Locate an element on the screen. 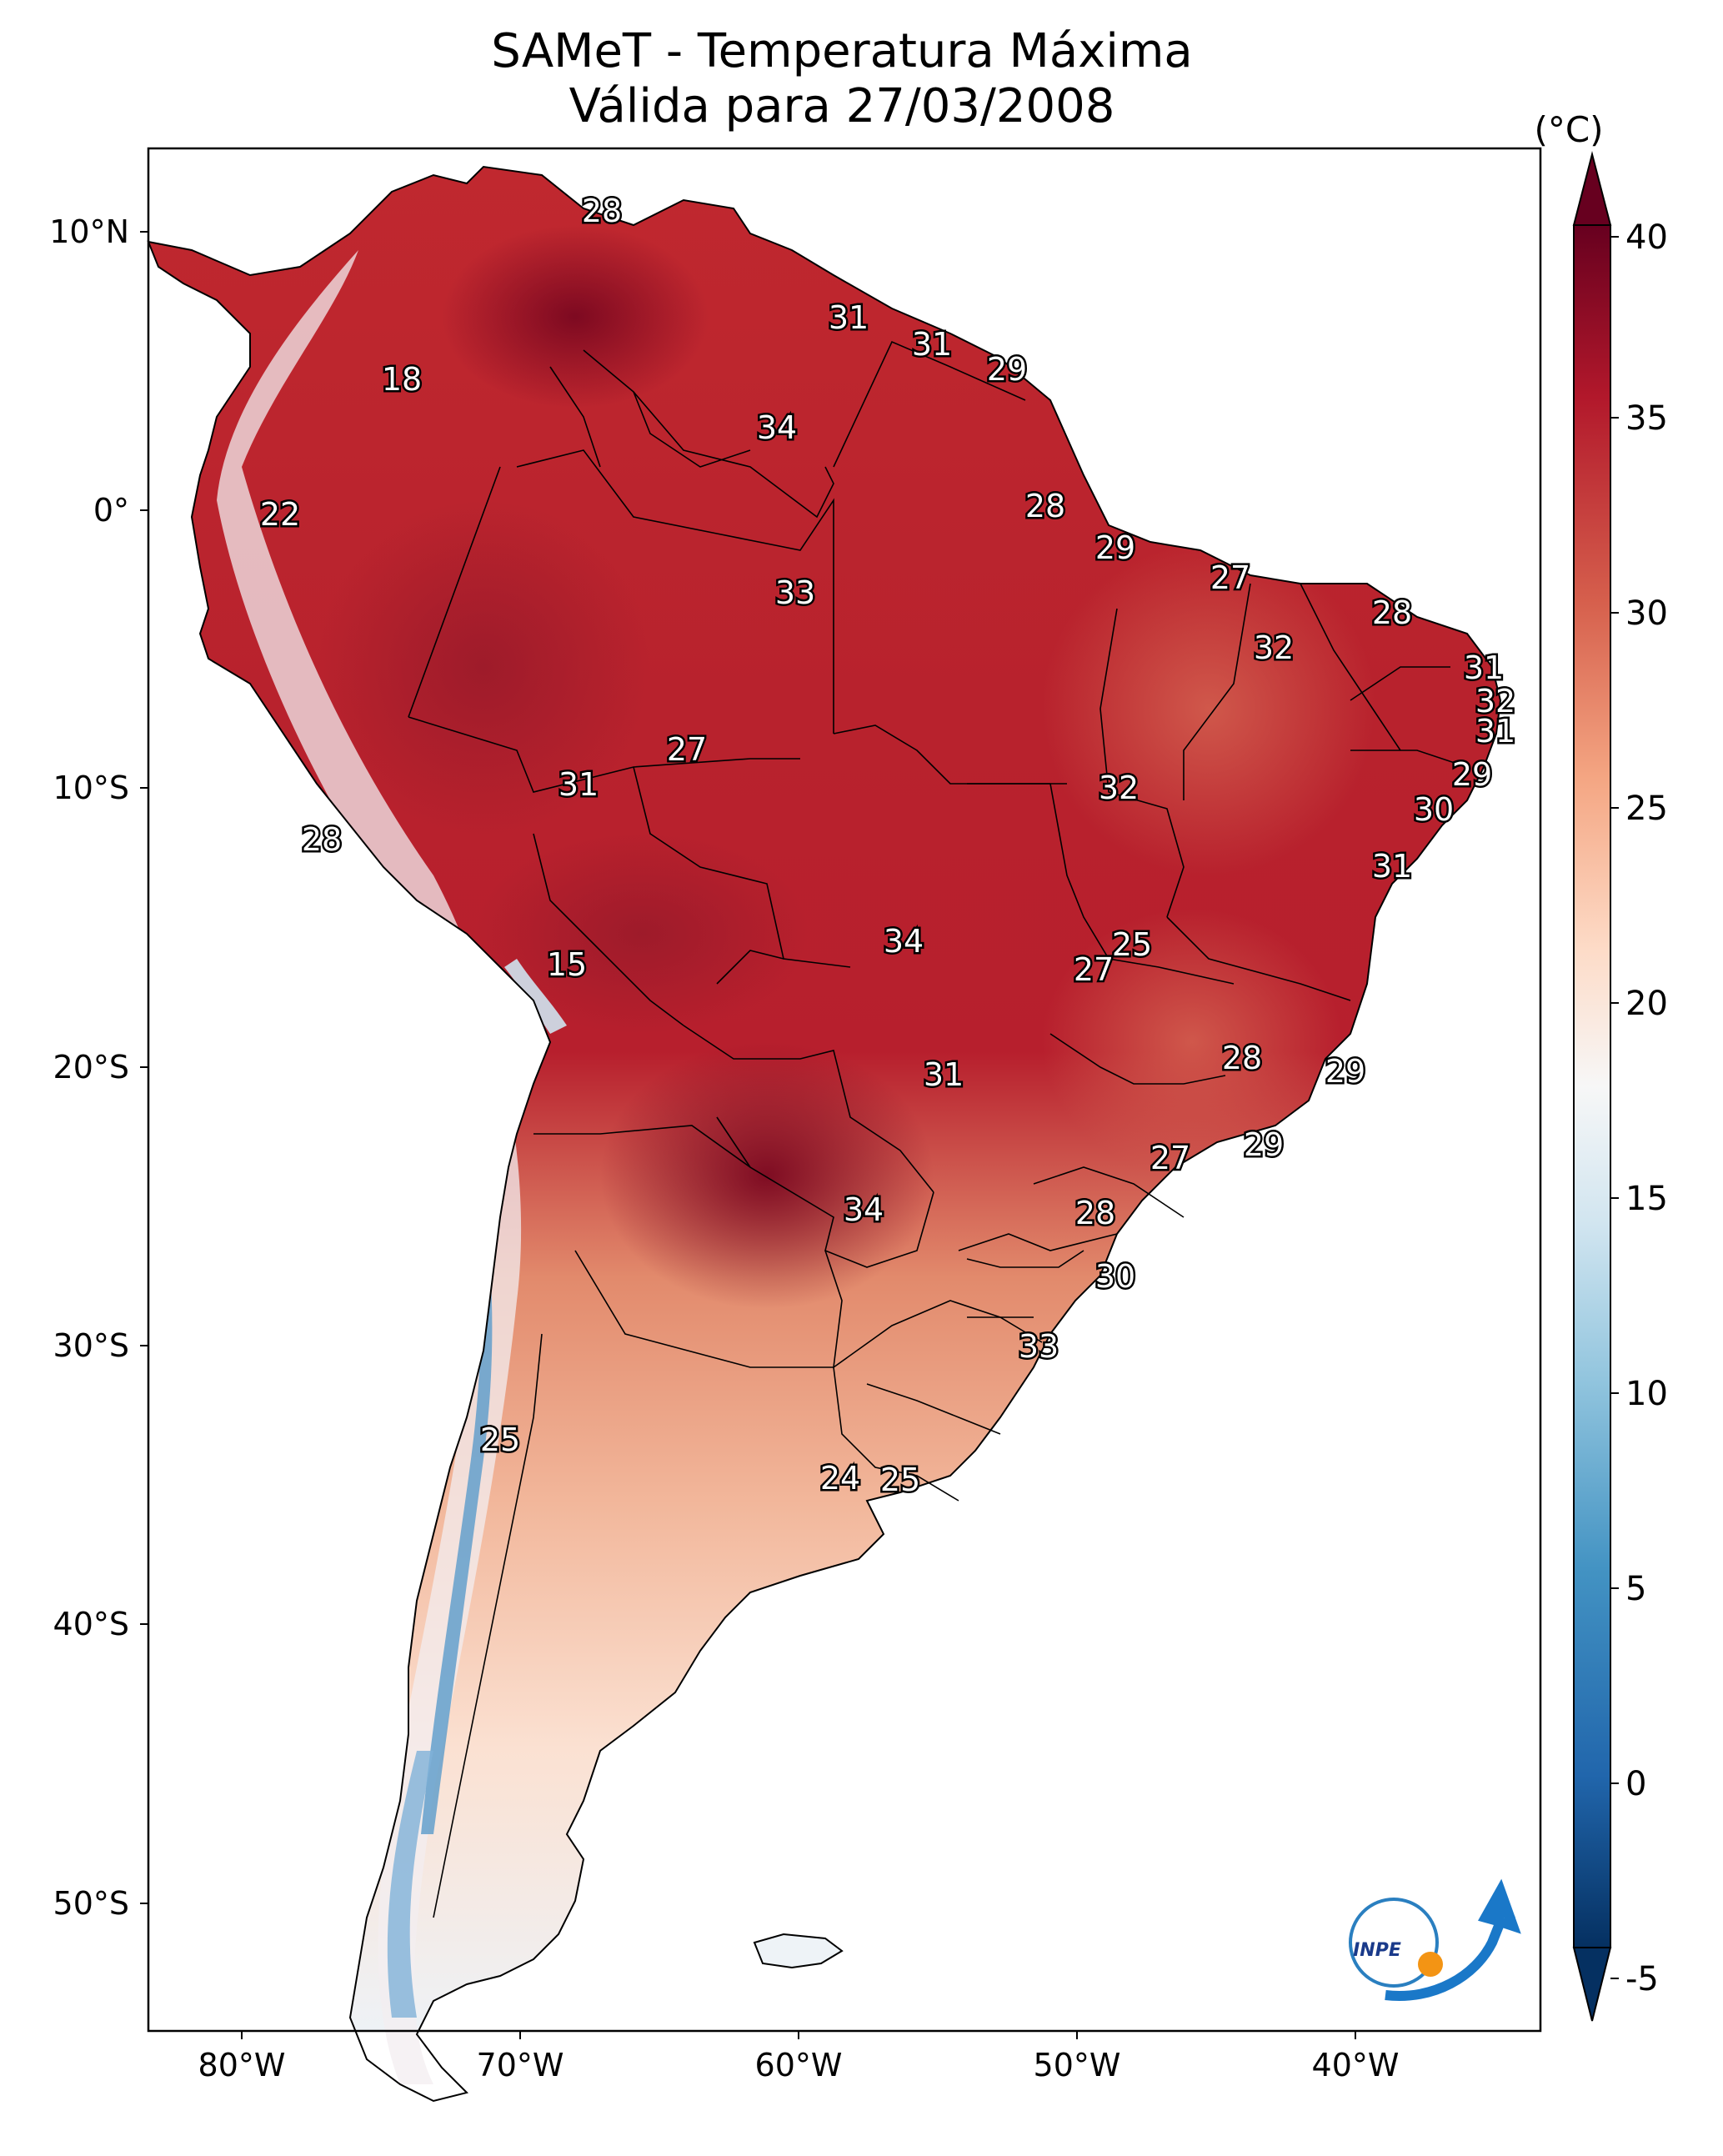 This screenshot has width=1723, height=2156. colorbar-tick: -5 is located at coordinates (1642, 1979).